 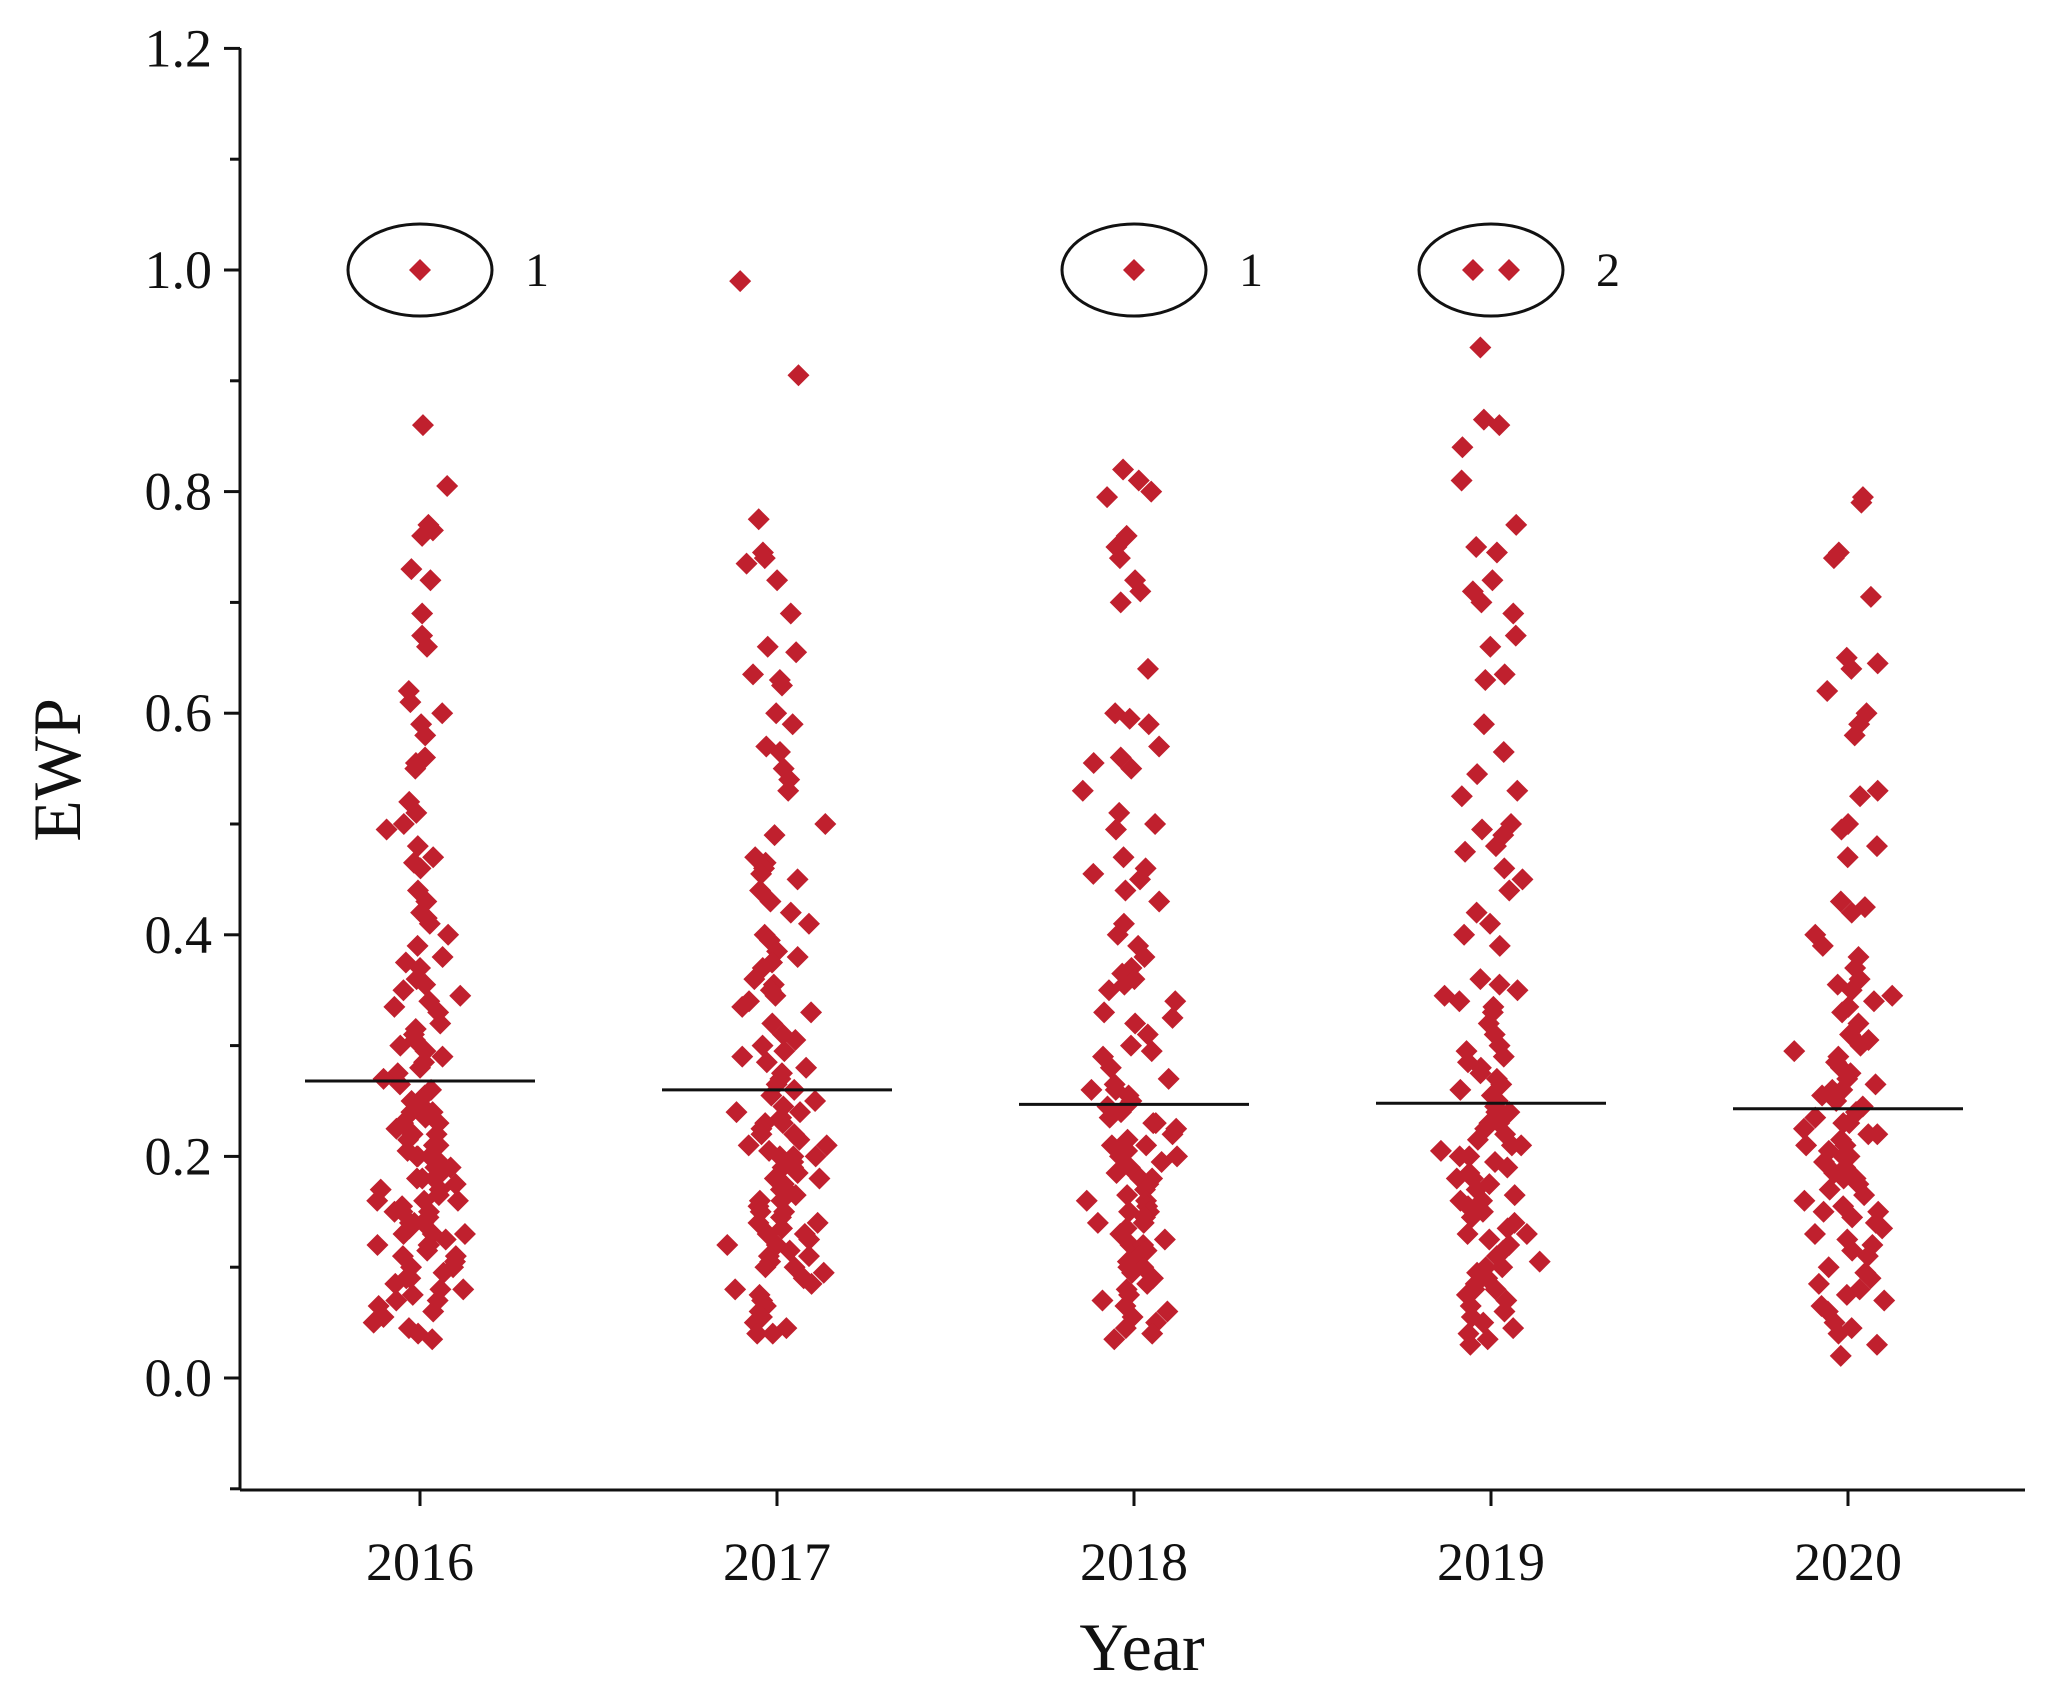 I want to click on y-tick-label: 0.8, so click(x=179, y=492).